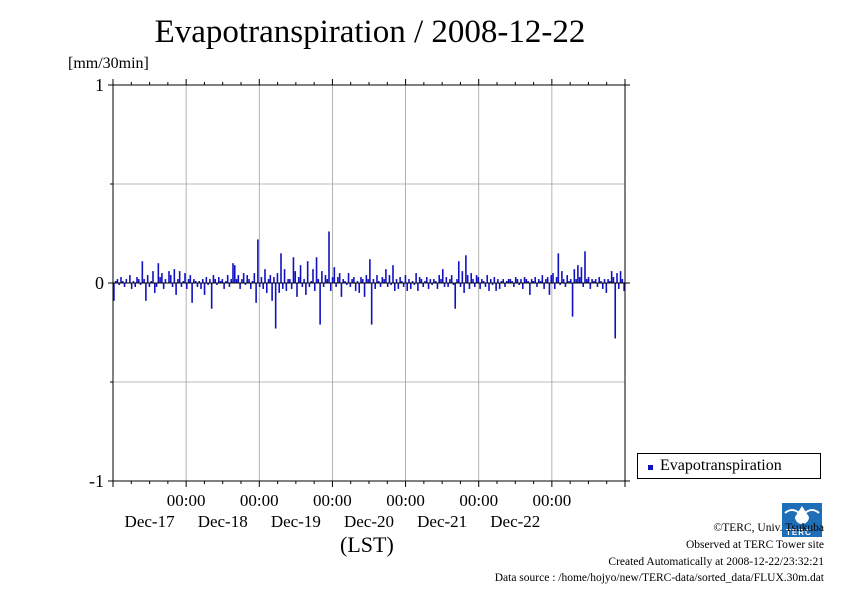 This screenshot has height=595, width=842. I want to click on legend: Evapotranspiration, so click(729, 466).